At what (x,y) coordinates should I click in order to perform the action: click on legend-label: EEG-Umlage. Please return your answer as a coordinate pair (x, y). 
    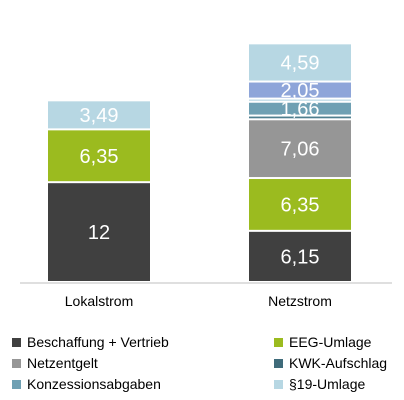
    Looking at the image, I should click on (330, 342).